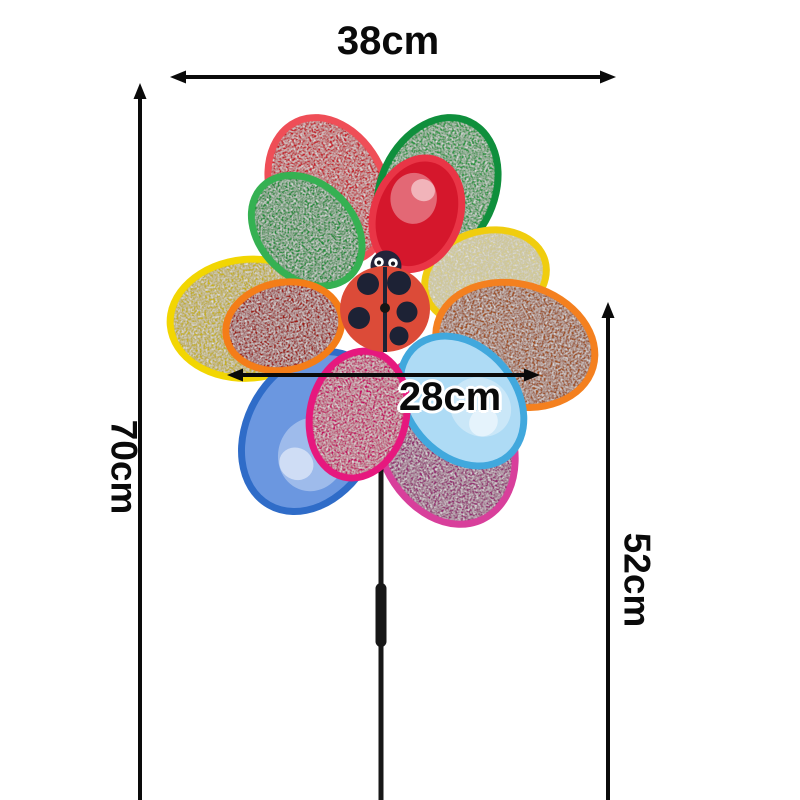 The height and width of the screenshot is (800, 800). What do you see at coordinates (358, 414) in the screenshot?
I see `petal-magenta-inner` at bounding box center [358, 414].